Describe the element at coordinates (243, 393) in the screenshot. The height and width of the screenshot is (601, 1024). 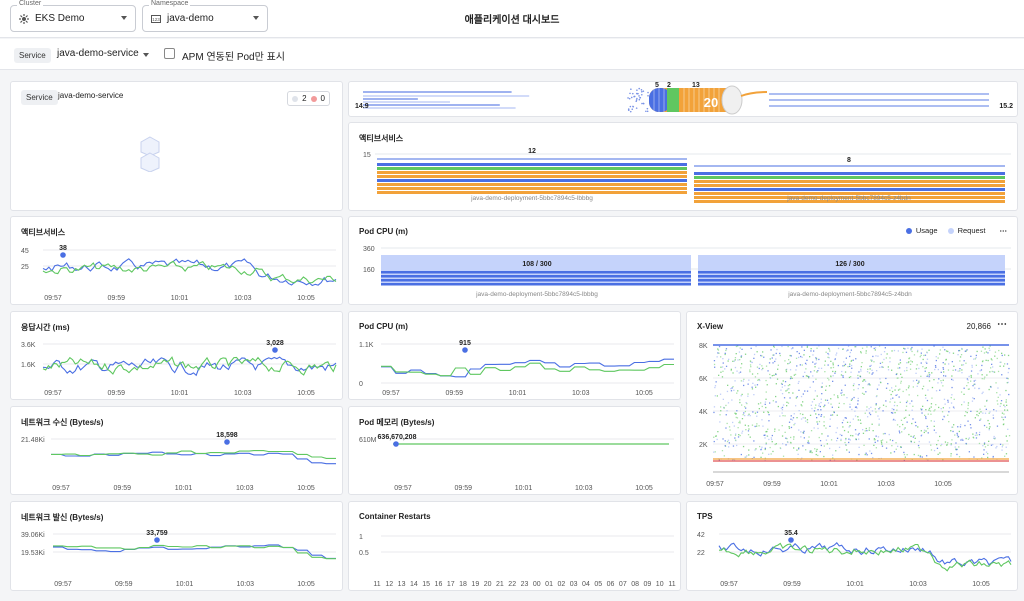
I see `x-tick-label: 10:03` at that location.